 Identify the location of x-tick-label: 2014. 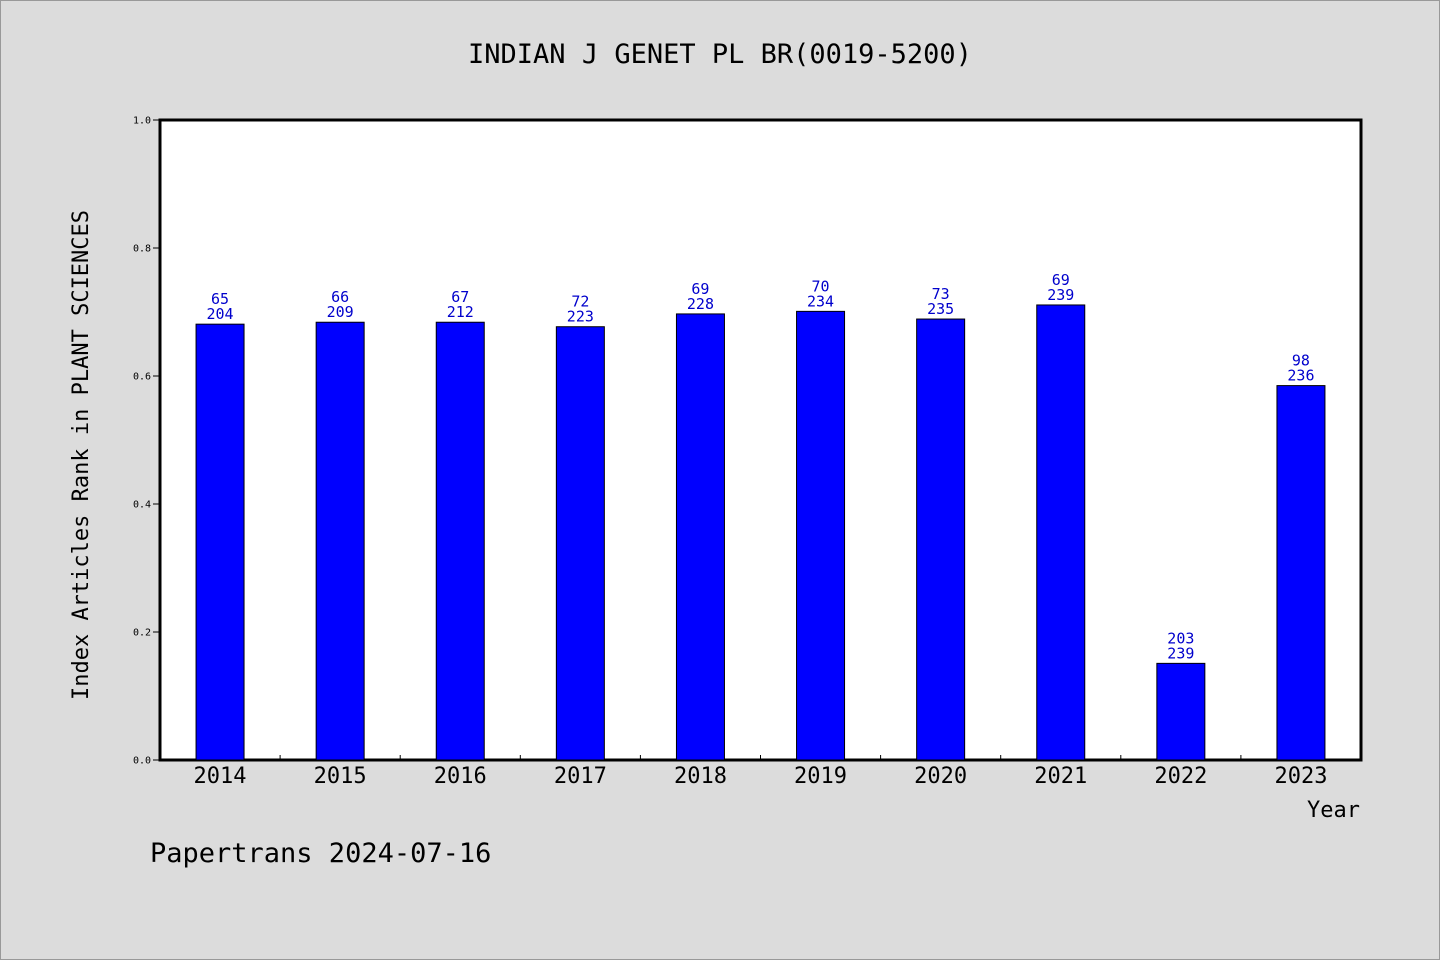
(220, 776).